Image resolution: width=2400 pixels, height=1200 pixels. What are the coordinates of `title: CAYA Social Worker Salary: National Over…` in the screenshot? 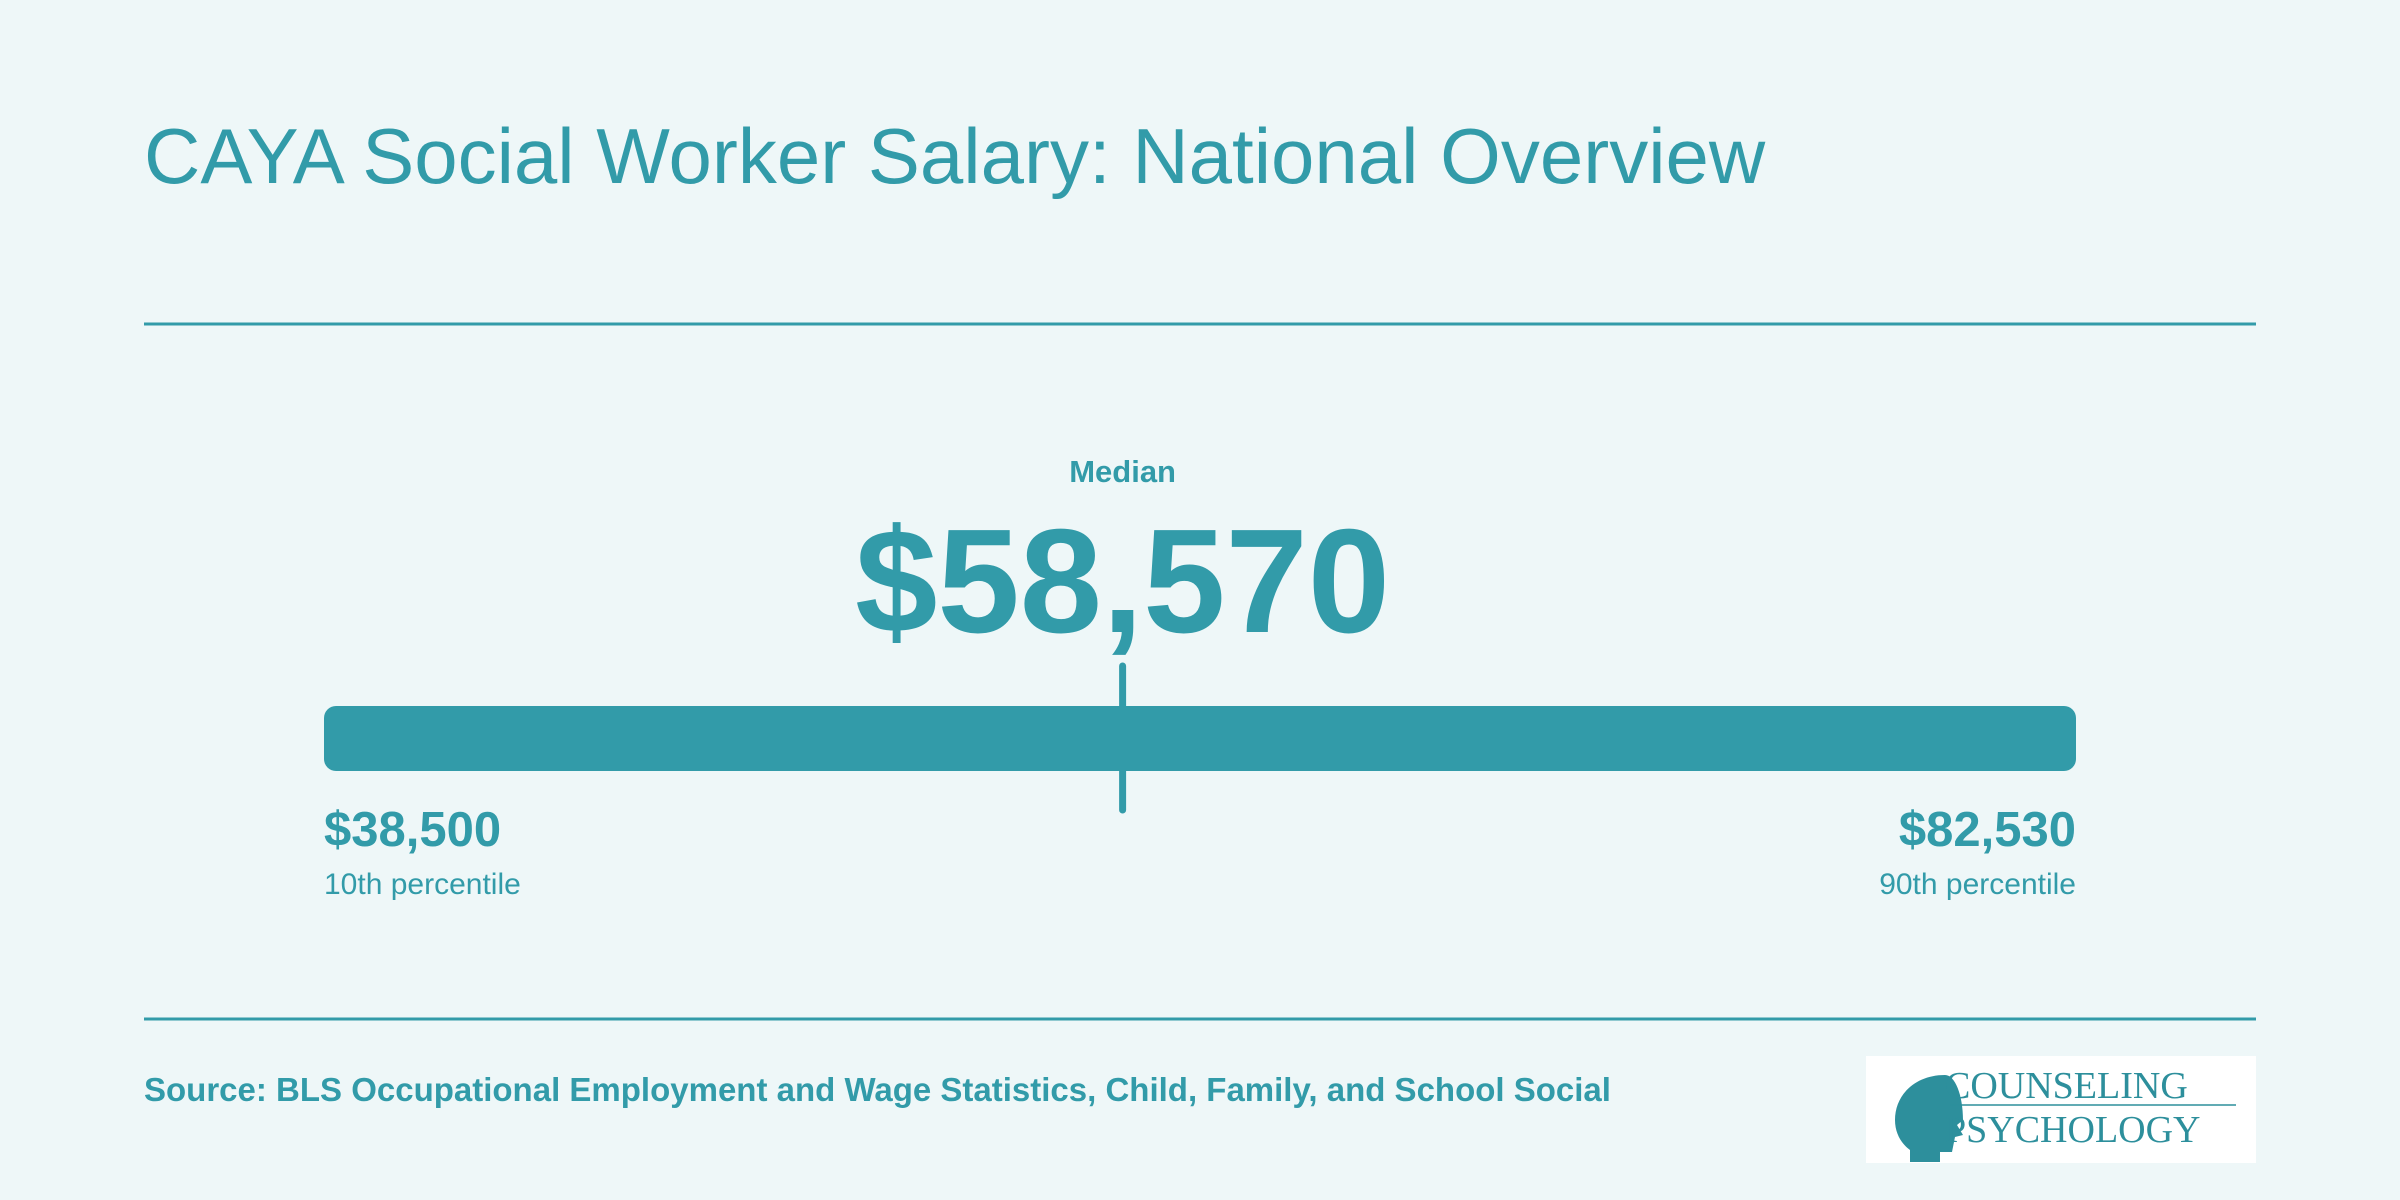 It's located at (955, 156).